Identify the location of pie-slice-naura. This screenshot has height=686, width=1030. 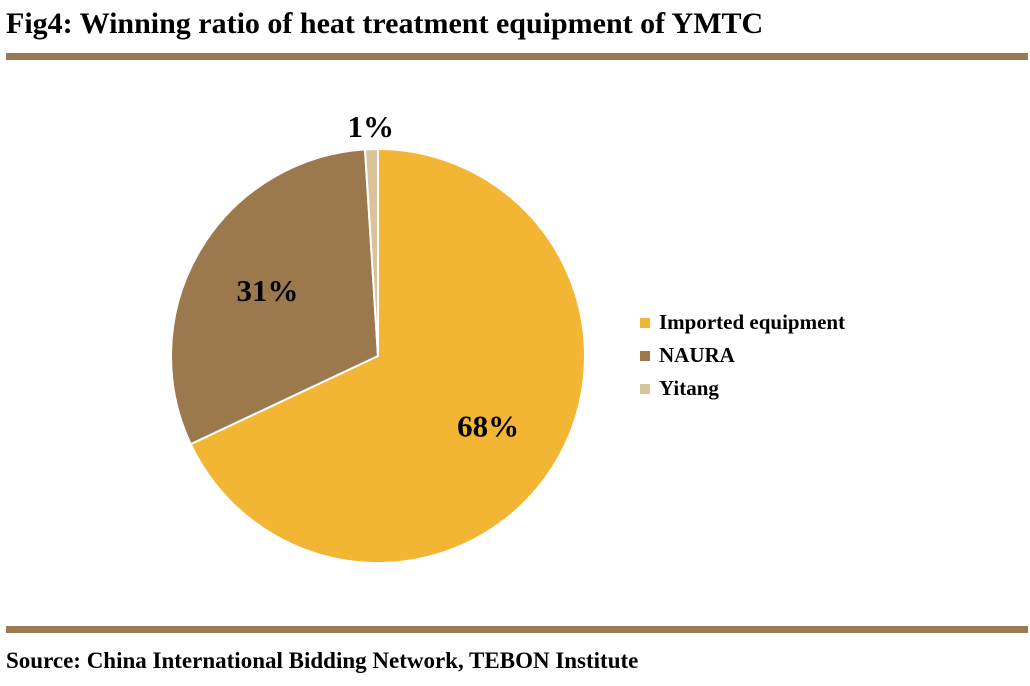
(275, 297).